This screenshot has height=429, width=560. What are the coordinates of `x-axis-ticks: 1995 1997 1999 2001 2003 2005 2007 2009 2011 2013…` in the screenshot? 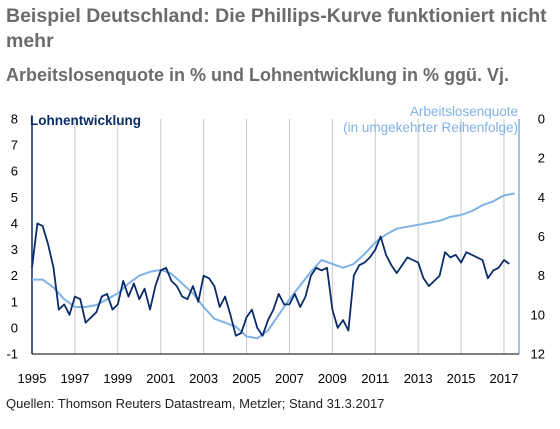 It's located at (268, 378).